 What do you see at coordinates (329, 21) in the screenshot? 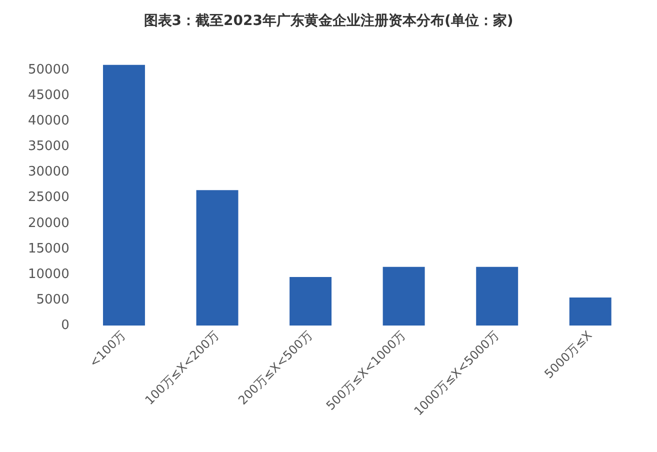
I see `chart-title: 图表3：截至2023年广东黄金企业注册资本分布(单位：家)` at bounding box center [329, 21].